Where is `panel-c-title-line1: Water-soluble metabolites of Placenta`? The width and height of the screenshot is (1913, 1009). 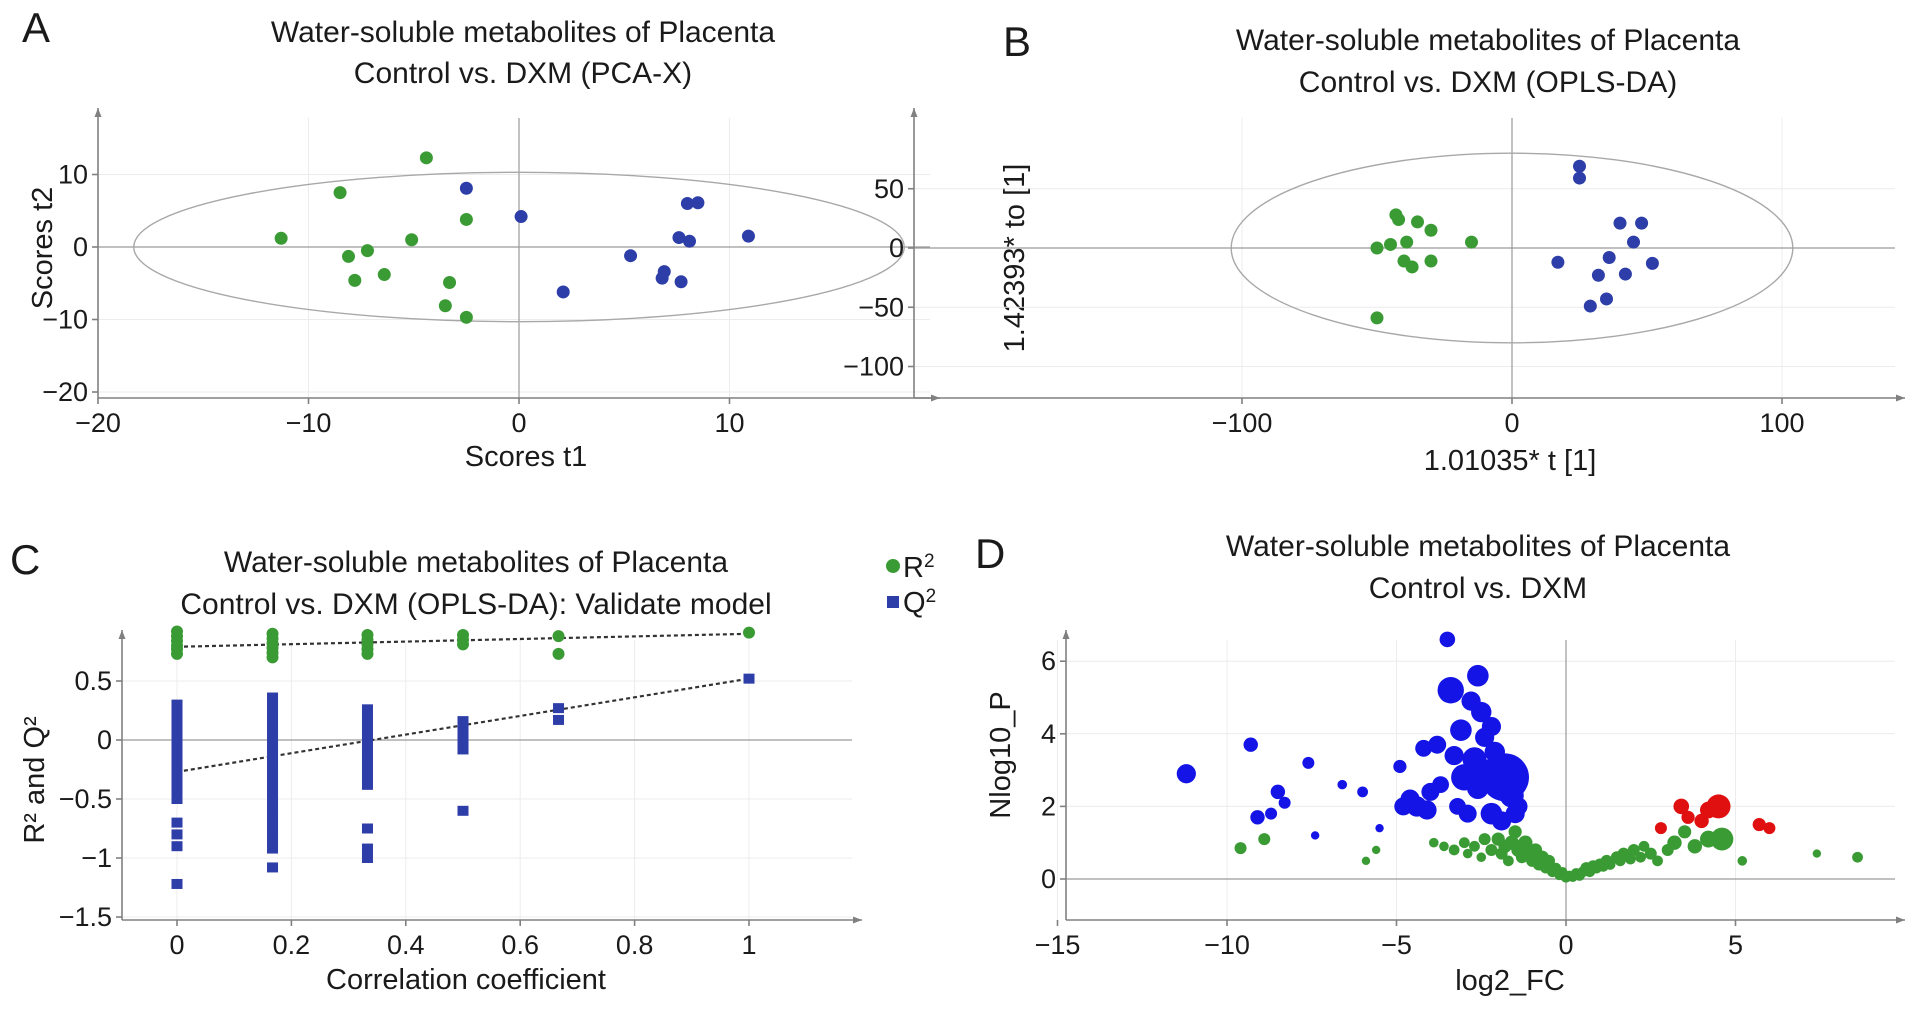
panel-c-title-line1: Water-soluble metabolites of Placenta is located at coordinates (476, 562).